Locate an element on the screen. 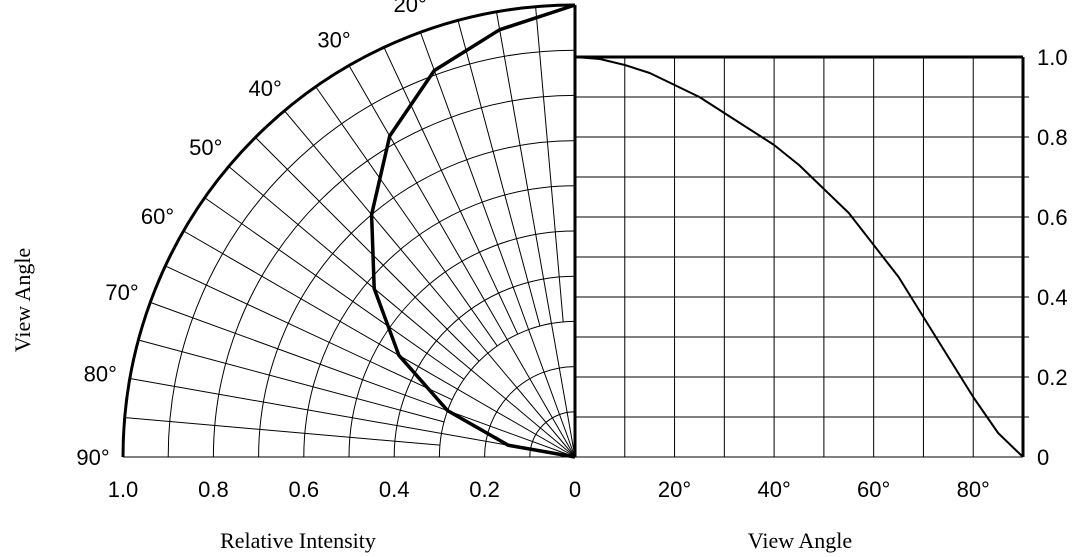 The height and width of the screenshot is (557, 1084). polar-radial-tick: 1.0 is located at coordinates (123, 489).